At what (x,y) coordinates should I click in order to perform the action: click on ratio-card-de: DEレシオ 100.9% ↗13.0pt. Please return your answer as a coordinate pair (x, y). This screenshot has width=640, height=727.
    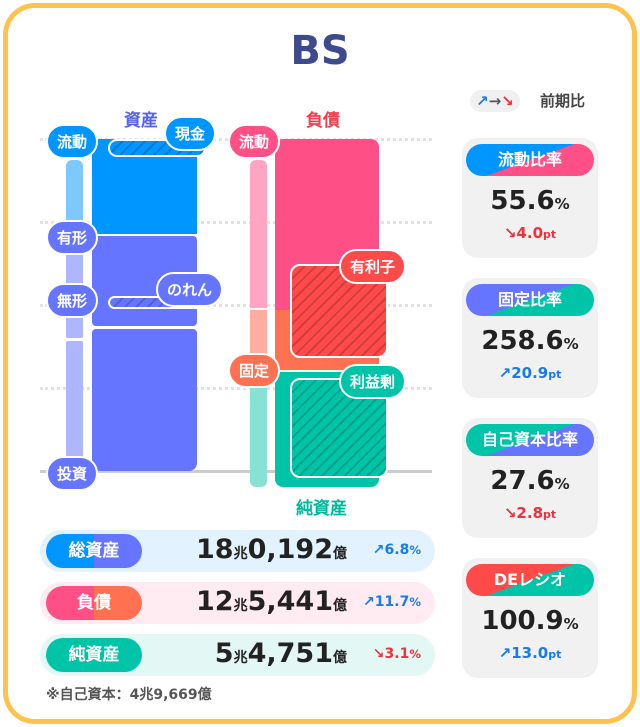
    Looking at the image, I should click on (530, 618).